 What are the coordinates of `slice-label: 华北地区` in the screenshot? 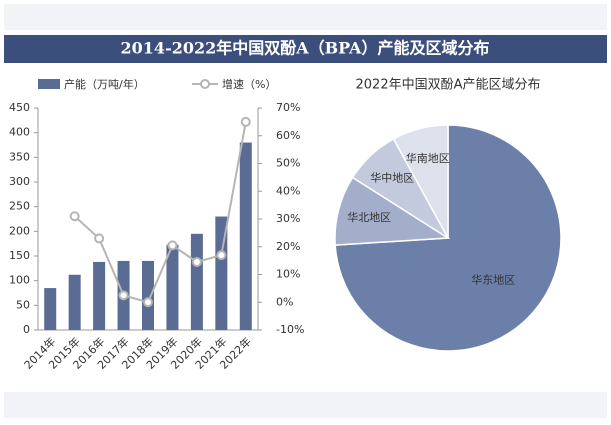 It's located at (369, 217).